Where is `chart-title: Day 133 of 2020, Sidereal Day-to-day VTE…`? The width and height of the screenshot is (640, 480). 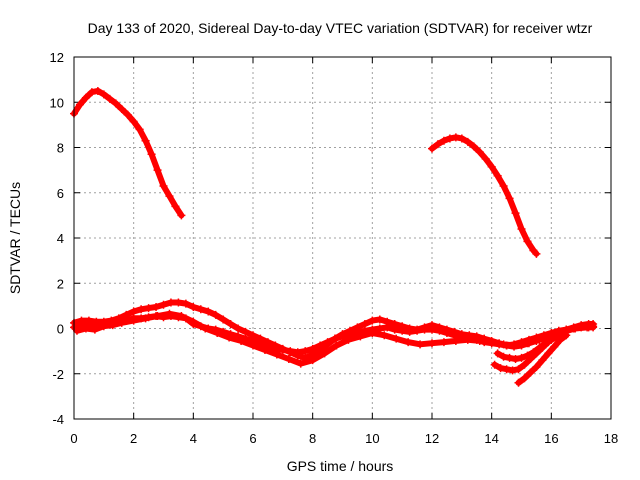
chart-title: Day 133 of 2020, Sidereal Day-to-day VTE… is located at coordinates (340, 28).